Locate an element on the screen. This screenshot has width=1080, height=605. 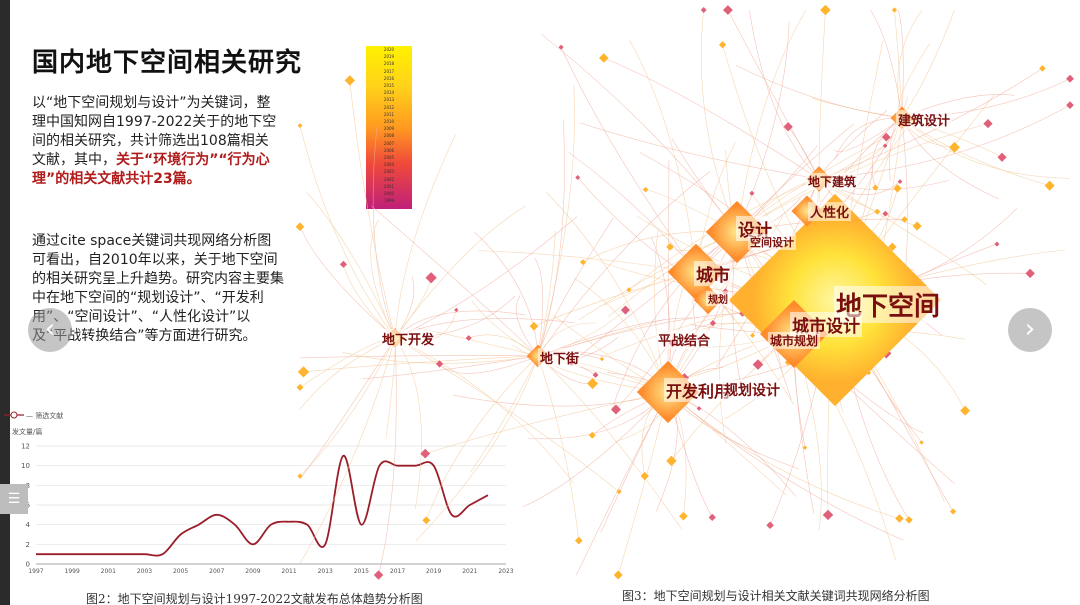
x-tick-label: 2011 is located at coordinates (288, 571).